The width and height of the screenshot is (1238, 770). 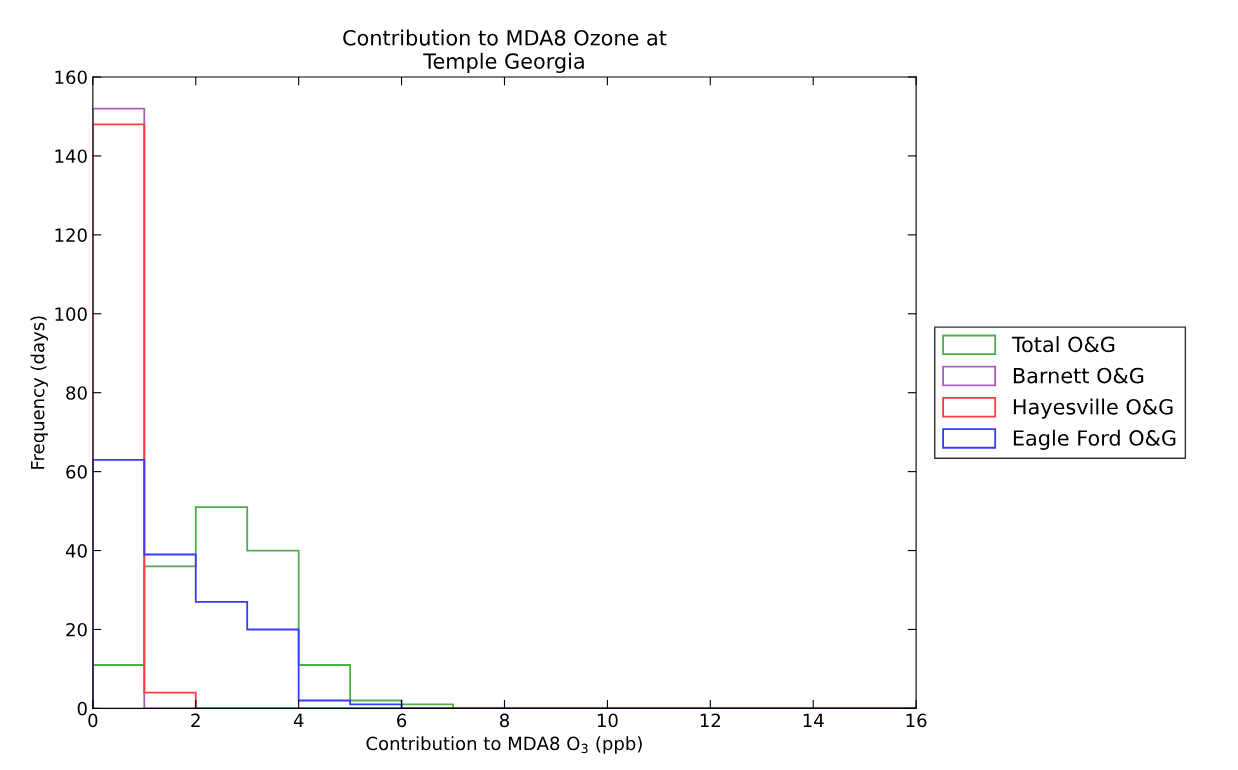 What do you see at coordinates (916, 720) in the screenshot?
I see `x-tick-label: 16` at bounding box center [916, 720].